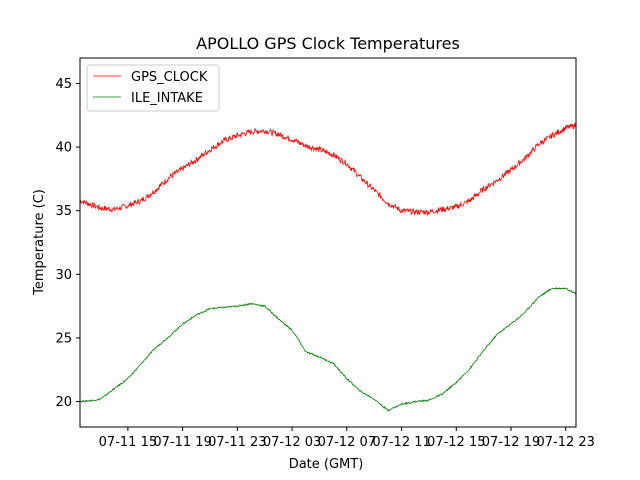 The image size is (640, 480). I want to click on x-tick-label: 07-12 07, so click(347, 442).